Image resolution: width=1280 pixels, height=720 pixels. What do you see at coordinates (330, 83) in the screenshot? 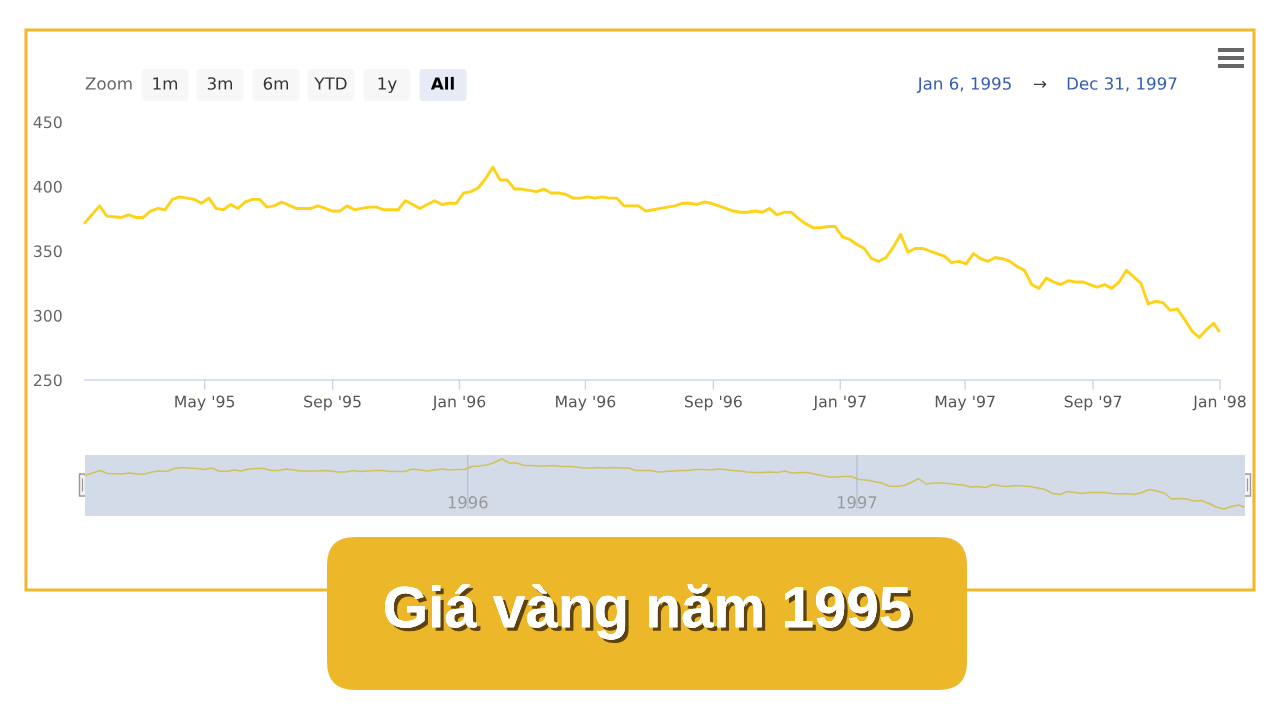
I see `text: YTD` at bounding box center [330, 83].